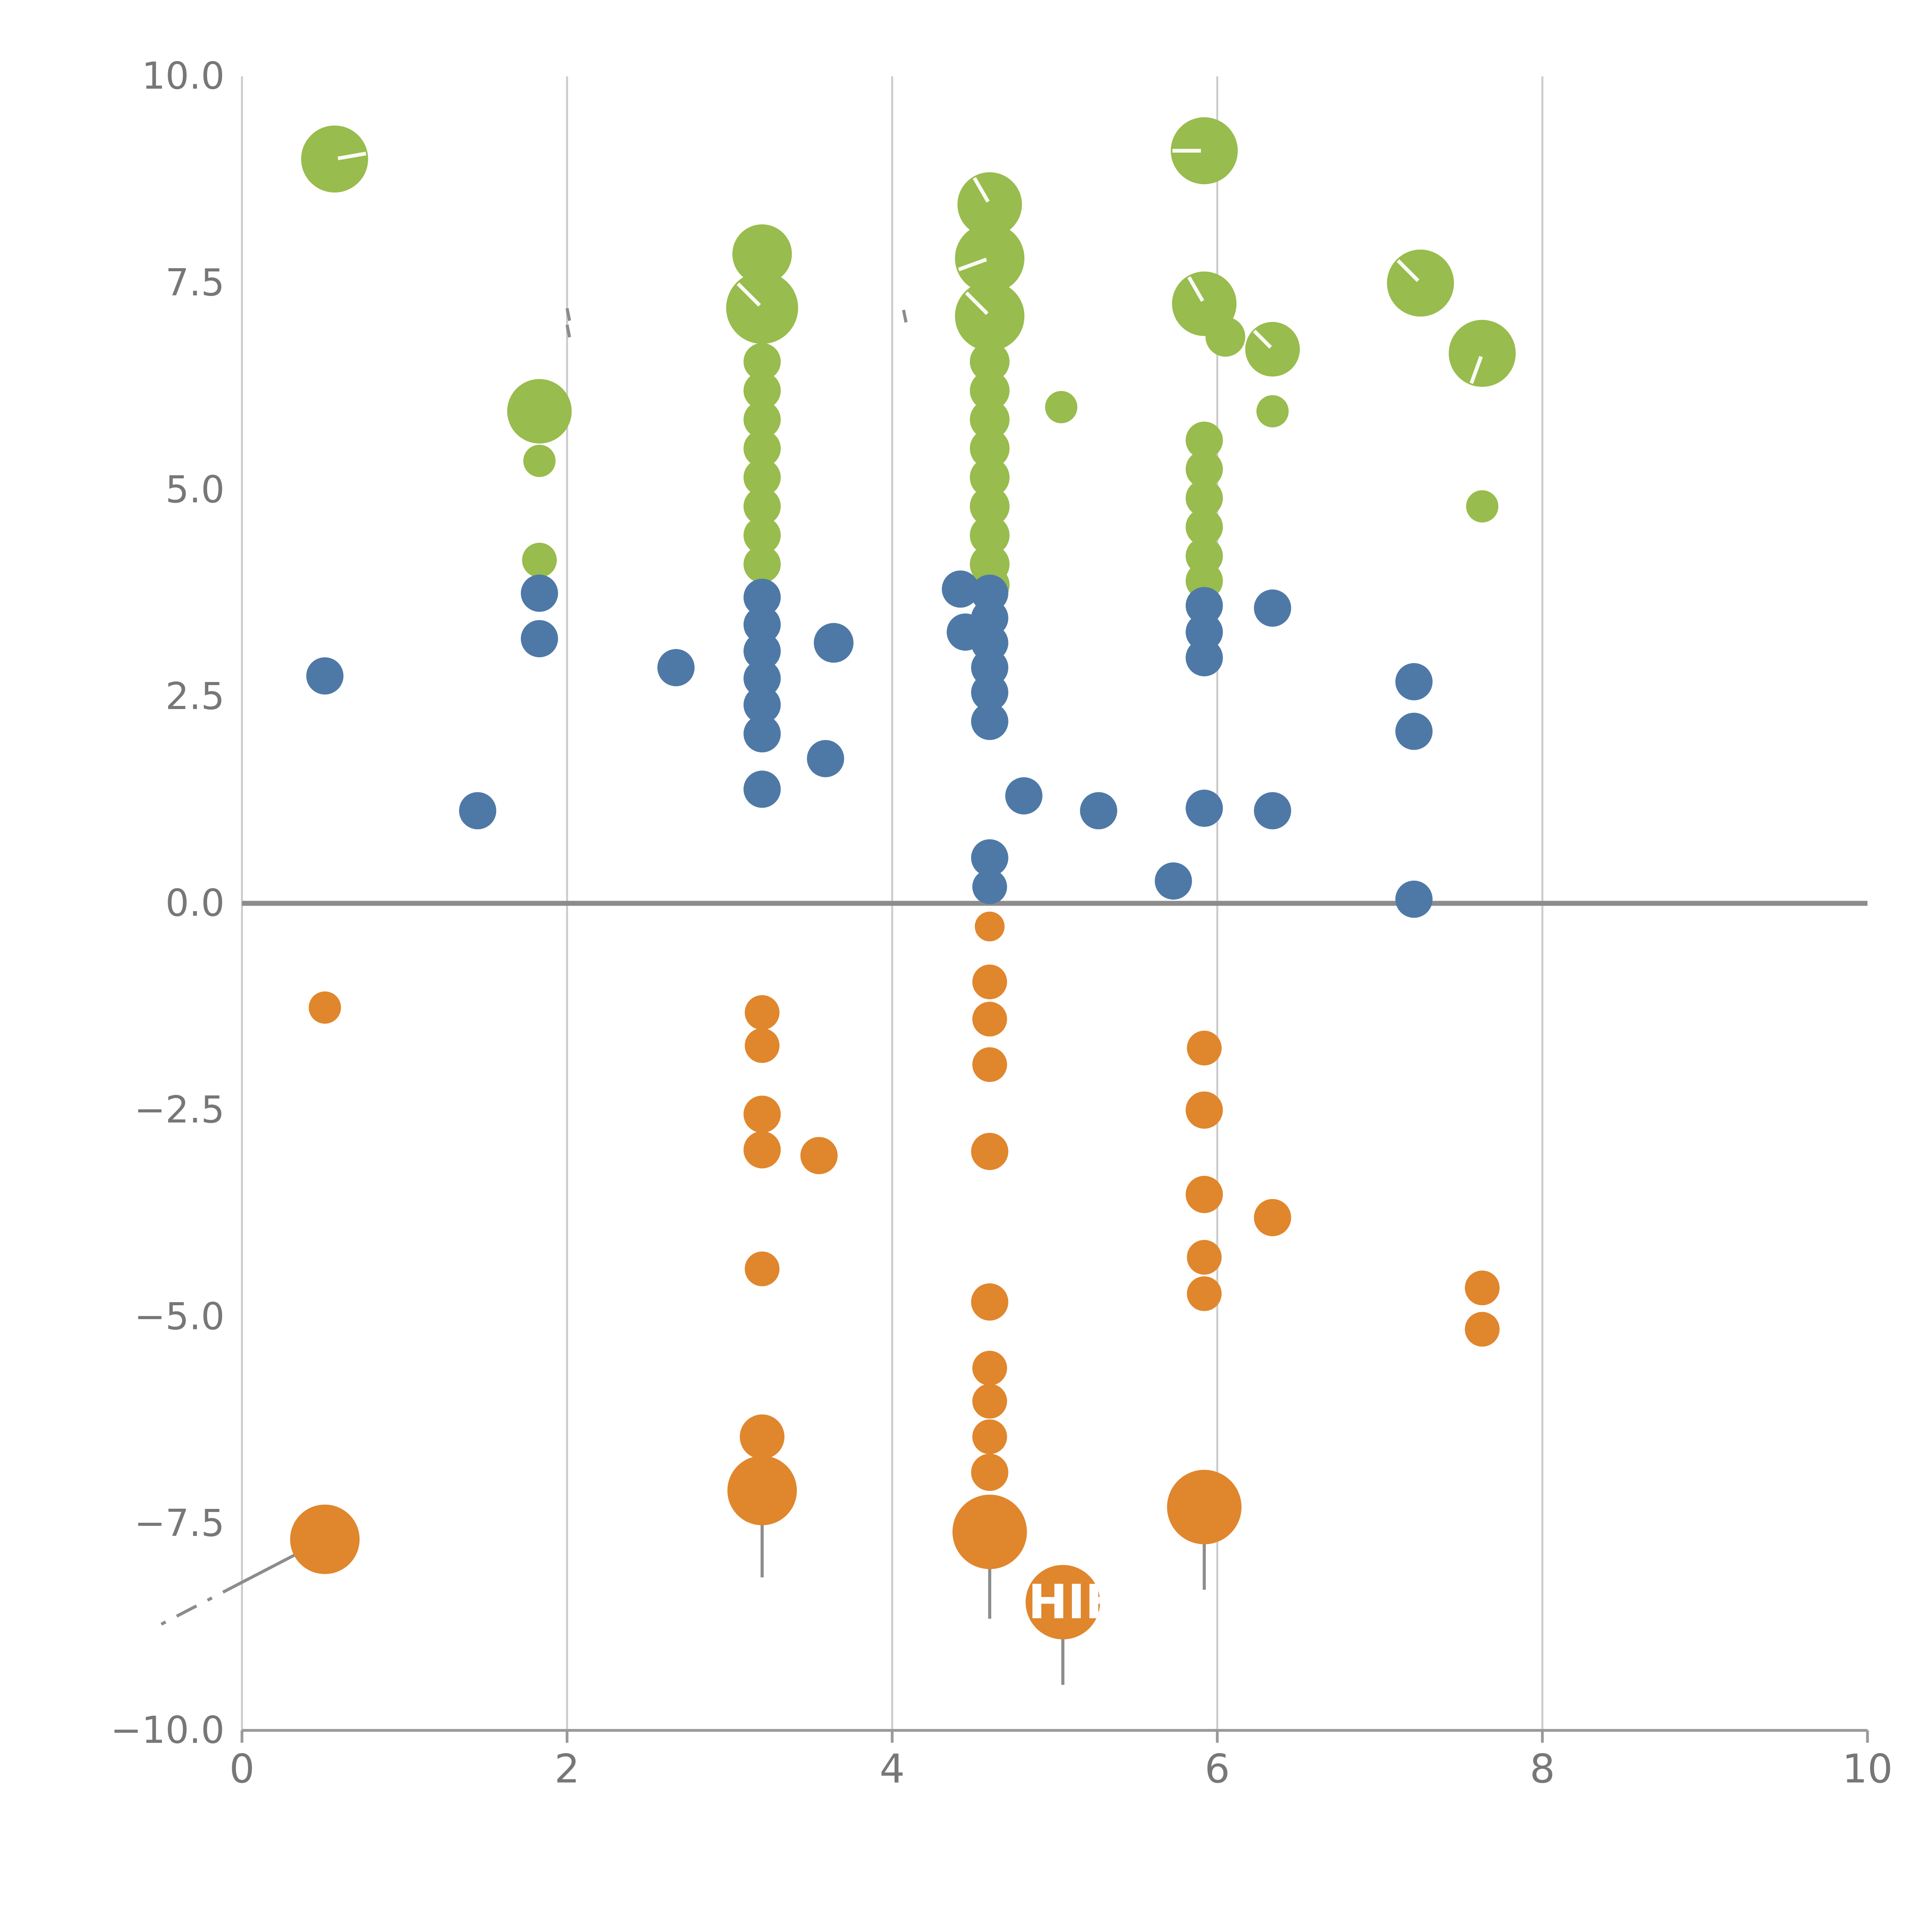  I want to click on leader-line-dashed, so click(202, 1603).